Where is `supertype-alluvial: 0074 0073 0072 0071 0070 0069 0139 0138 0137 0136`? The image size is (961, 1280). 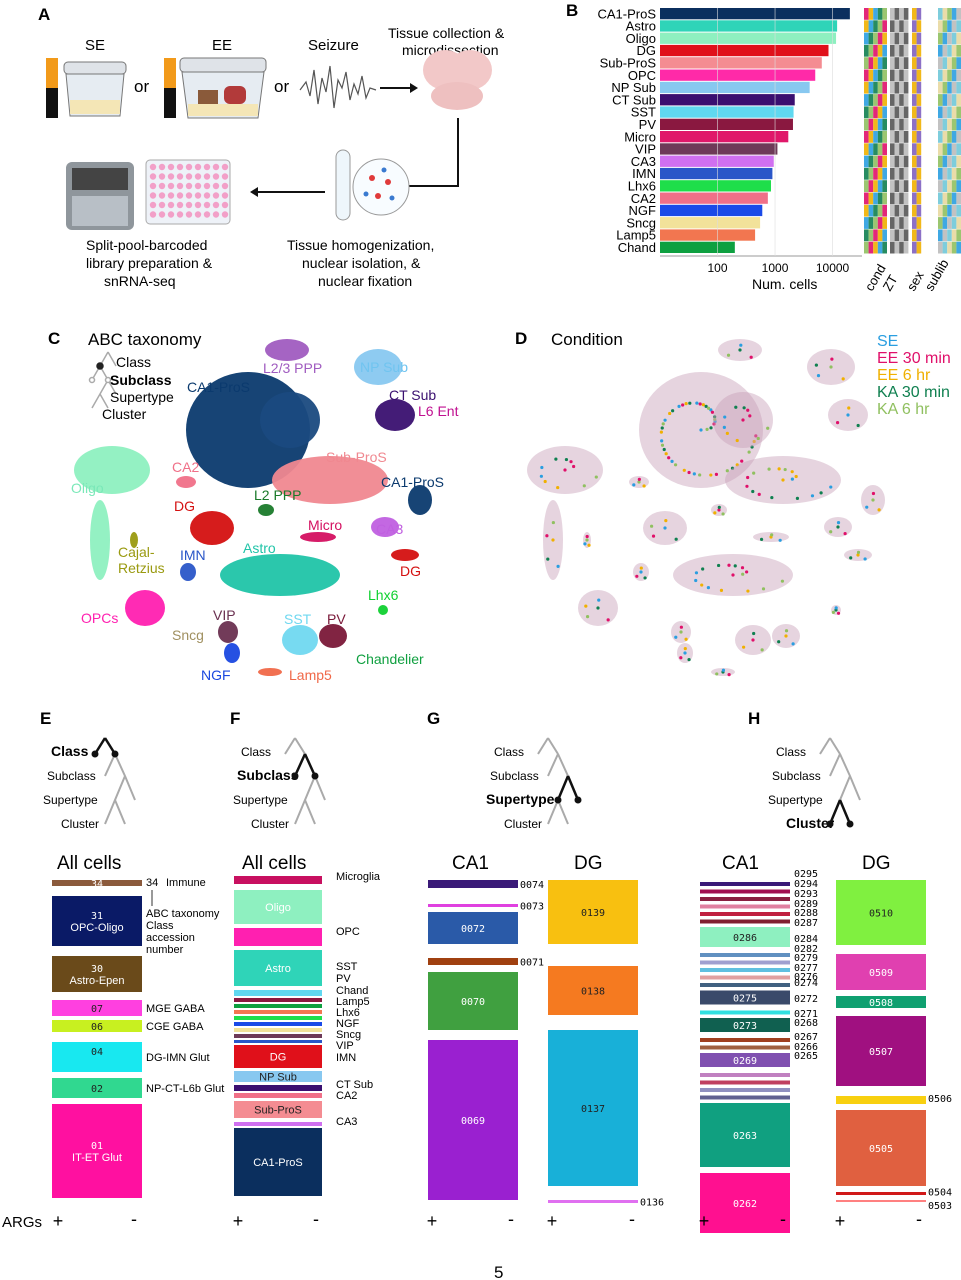 supertype-alluvial: 0074 0073 0072 0071 0070 0069 0139 0138 0137 0136 is located at coordinates (546, 1044).